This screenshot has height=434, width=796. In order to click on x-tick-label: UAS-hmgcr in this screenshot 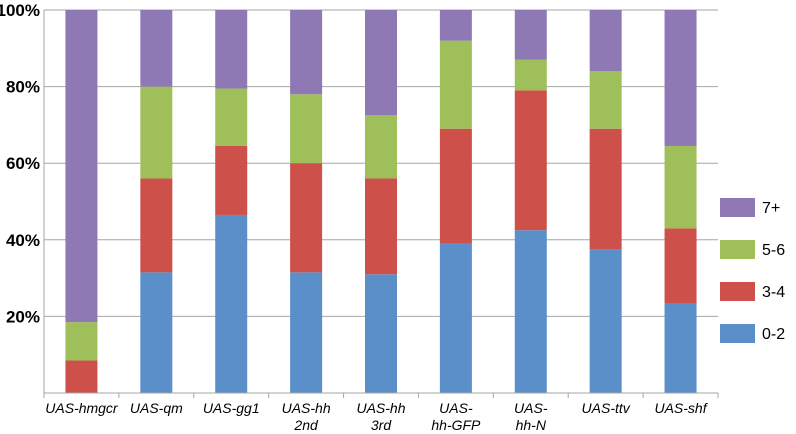, I will do `click(82, 408)`.